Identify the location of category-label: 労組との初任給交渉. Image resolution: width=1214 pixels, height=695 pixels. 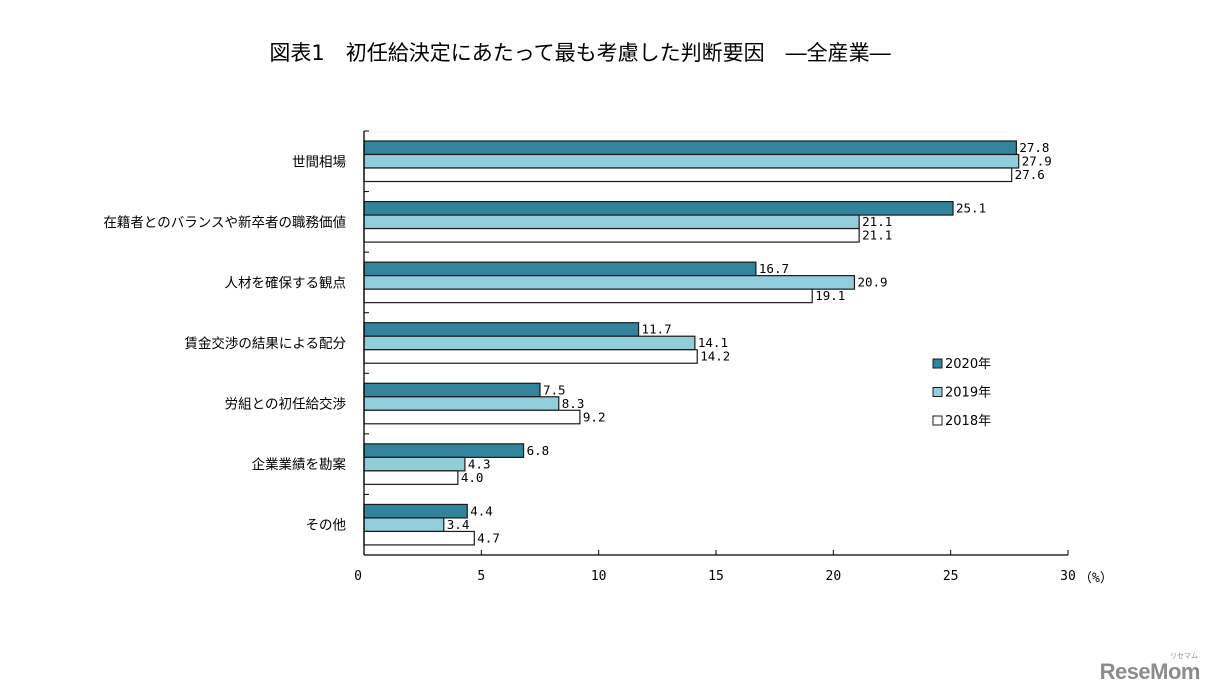
(286, 404).